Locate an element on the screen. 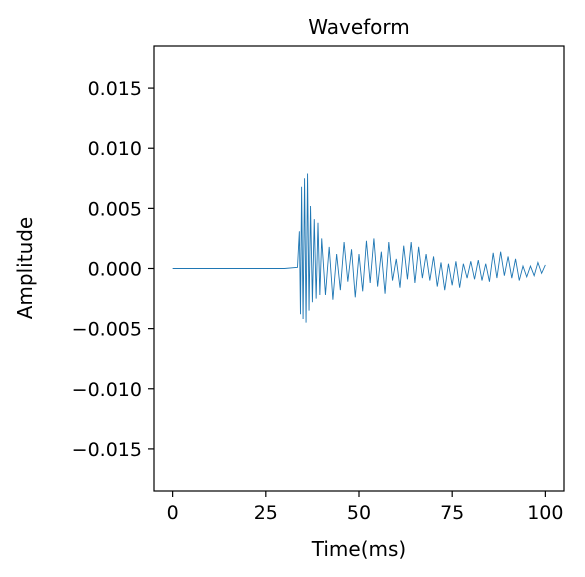 This screenshot has height=577, width=585. y-tick-label: 0.005 is located at coordinates (115, 209).